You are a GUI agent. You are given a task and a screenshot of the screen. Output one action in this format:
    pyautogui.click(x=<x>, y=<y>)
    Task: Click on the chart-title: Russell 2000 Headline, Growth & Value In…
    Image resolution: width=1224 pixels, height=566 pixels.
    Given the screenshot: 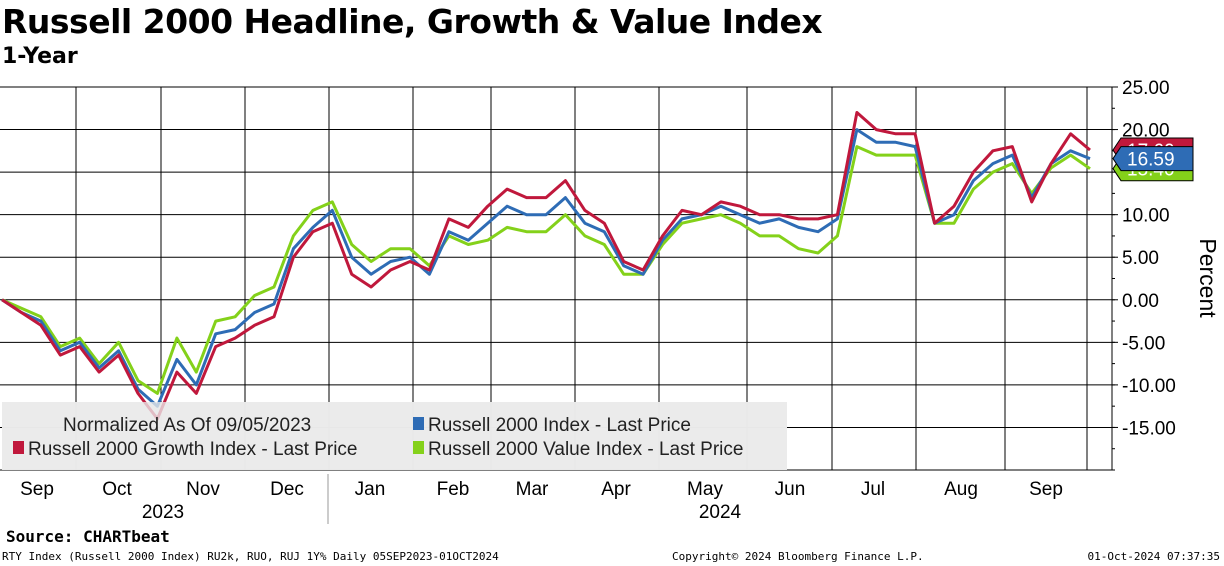 What is the action you would take?
    pyautogui.click(x=412, y=21)
    